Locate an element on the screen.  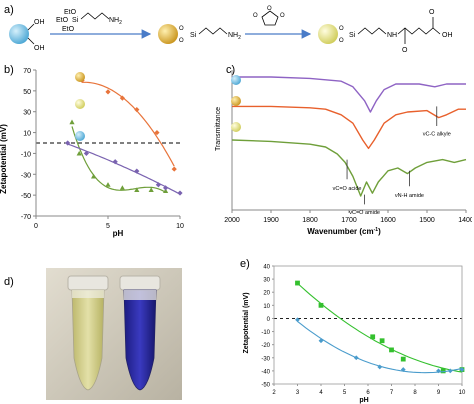
amide-o: O is located at coordinates (405, 50).